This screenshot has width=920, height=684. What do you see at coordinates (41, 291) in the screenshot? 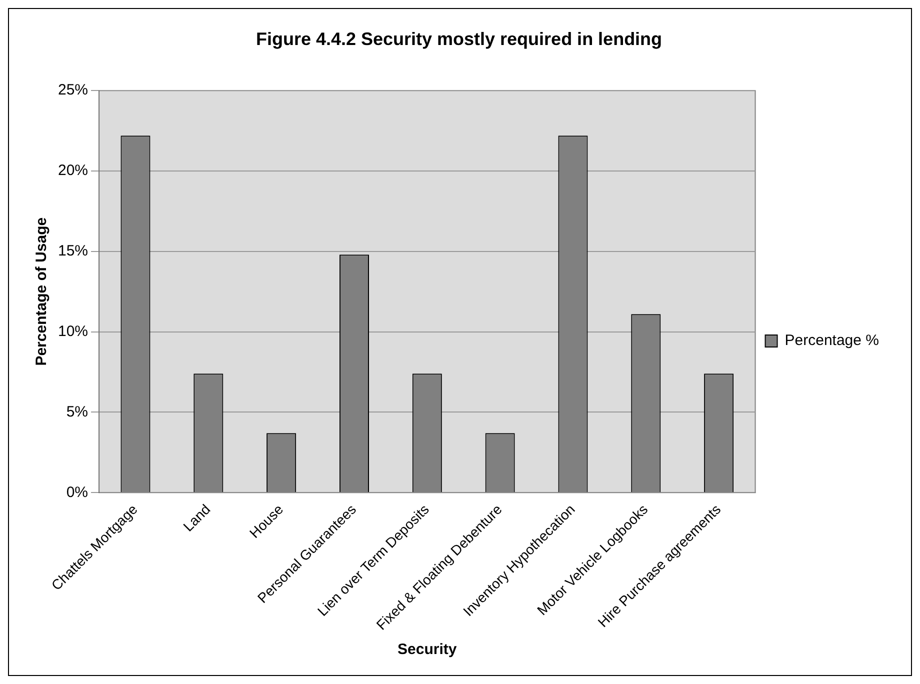
I see `y-axis-title: Percentage of Usage` at bounding box center [41, 291].